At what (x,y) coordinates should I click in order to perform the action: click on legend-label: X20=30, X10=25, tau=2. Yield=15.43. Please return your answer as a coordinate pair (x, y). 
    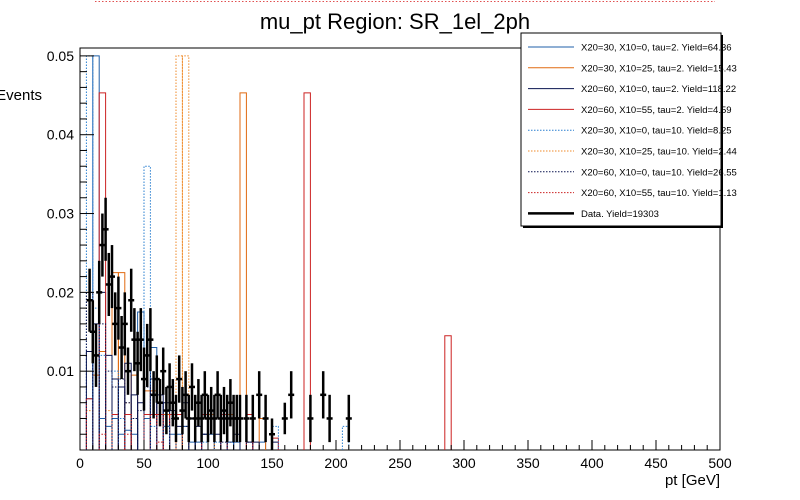
    Looking at the image, I should click on (659, 68).